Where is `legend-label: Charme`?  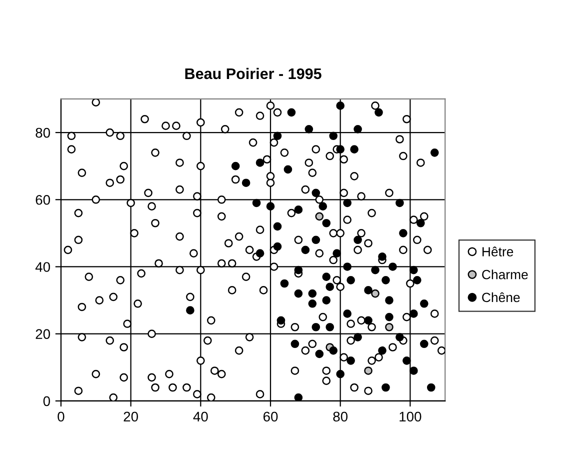
legend-label: Charme is located at coordinates (505, 275).